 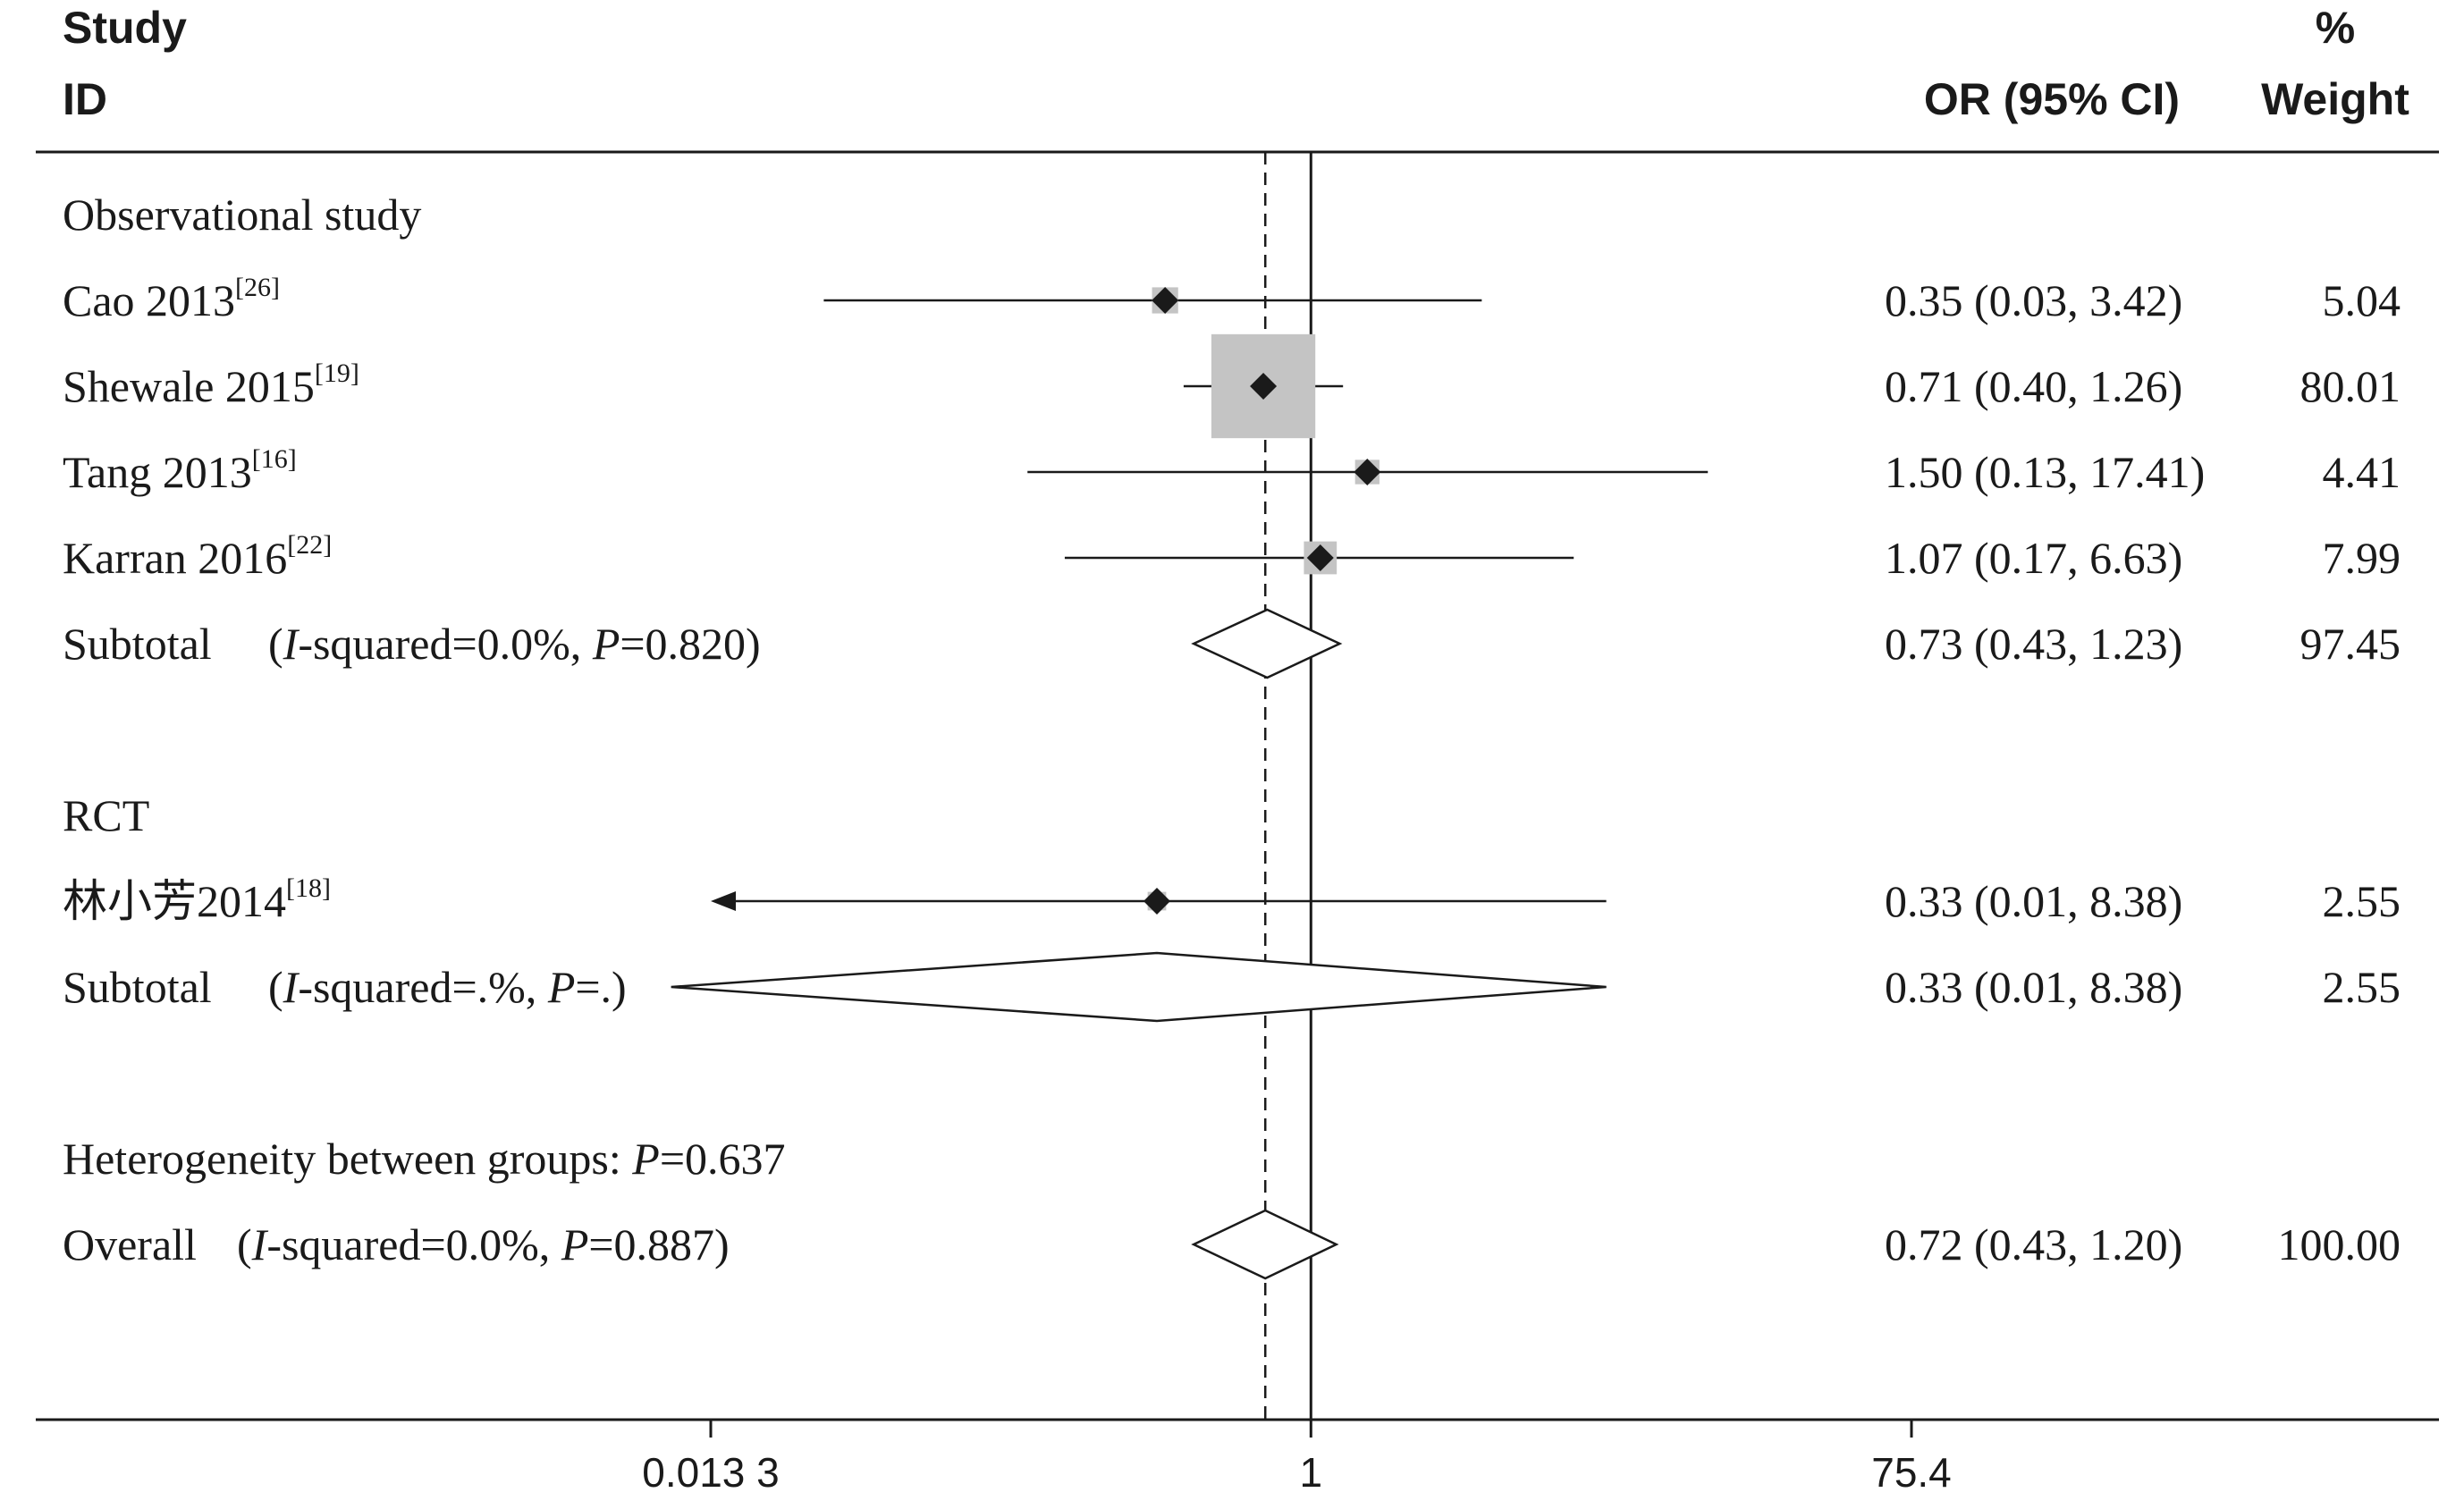 What do you see at coordinates (2033, 386) in the screenshot?
I see `ci-text-2: 0.71 (0.40, 1.26)` at bounding box center [2033, 386].